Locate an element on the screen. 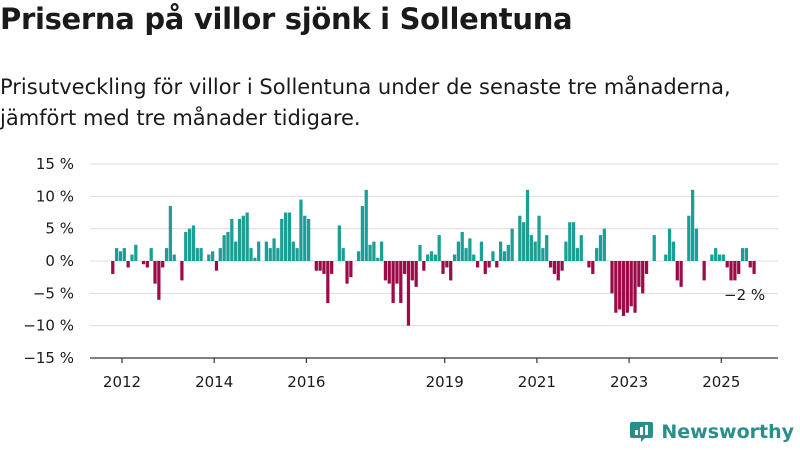 Image resolution: width=800 pixels, height=450 pixels. y-tick-label: −10 % is located at coordinates (48, 326).